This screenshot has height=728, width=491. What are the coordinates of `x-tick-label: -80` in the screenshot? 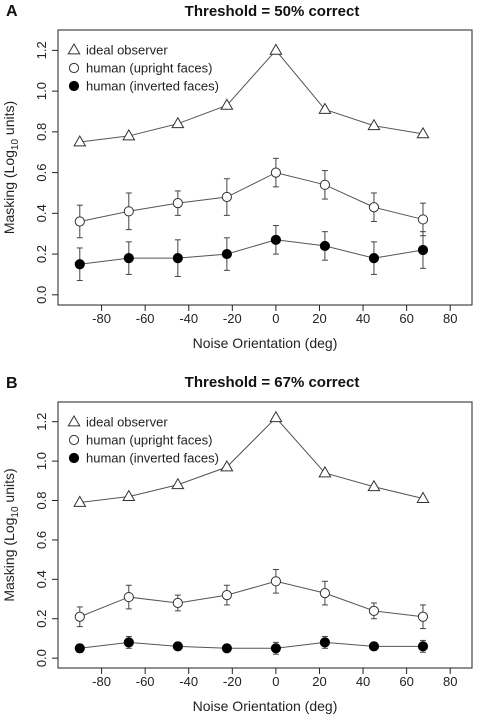 It's located at (101, 318).